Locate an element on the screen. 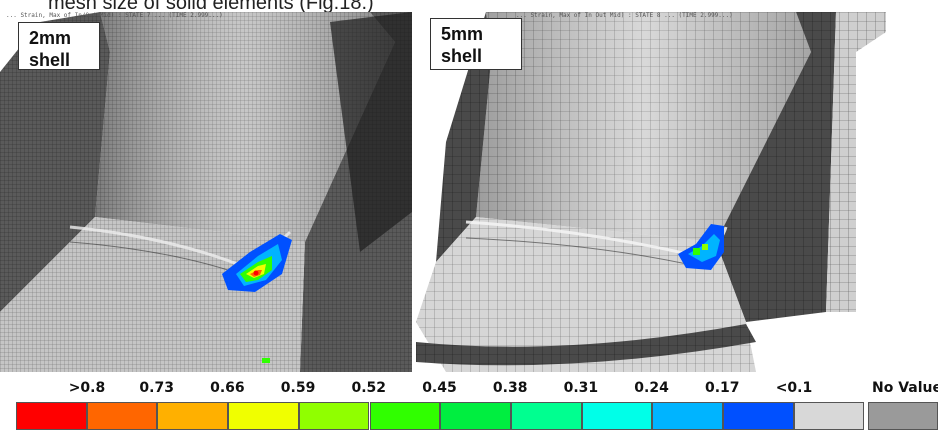 The image size is (938, 430). legend-label: <0.1 is located at coordinates (794, 388).